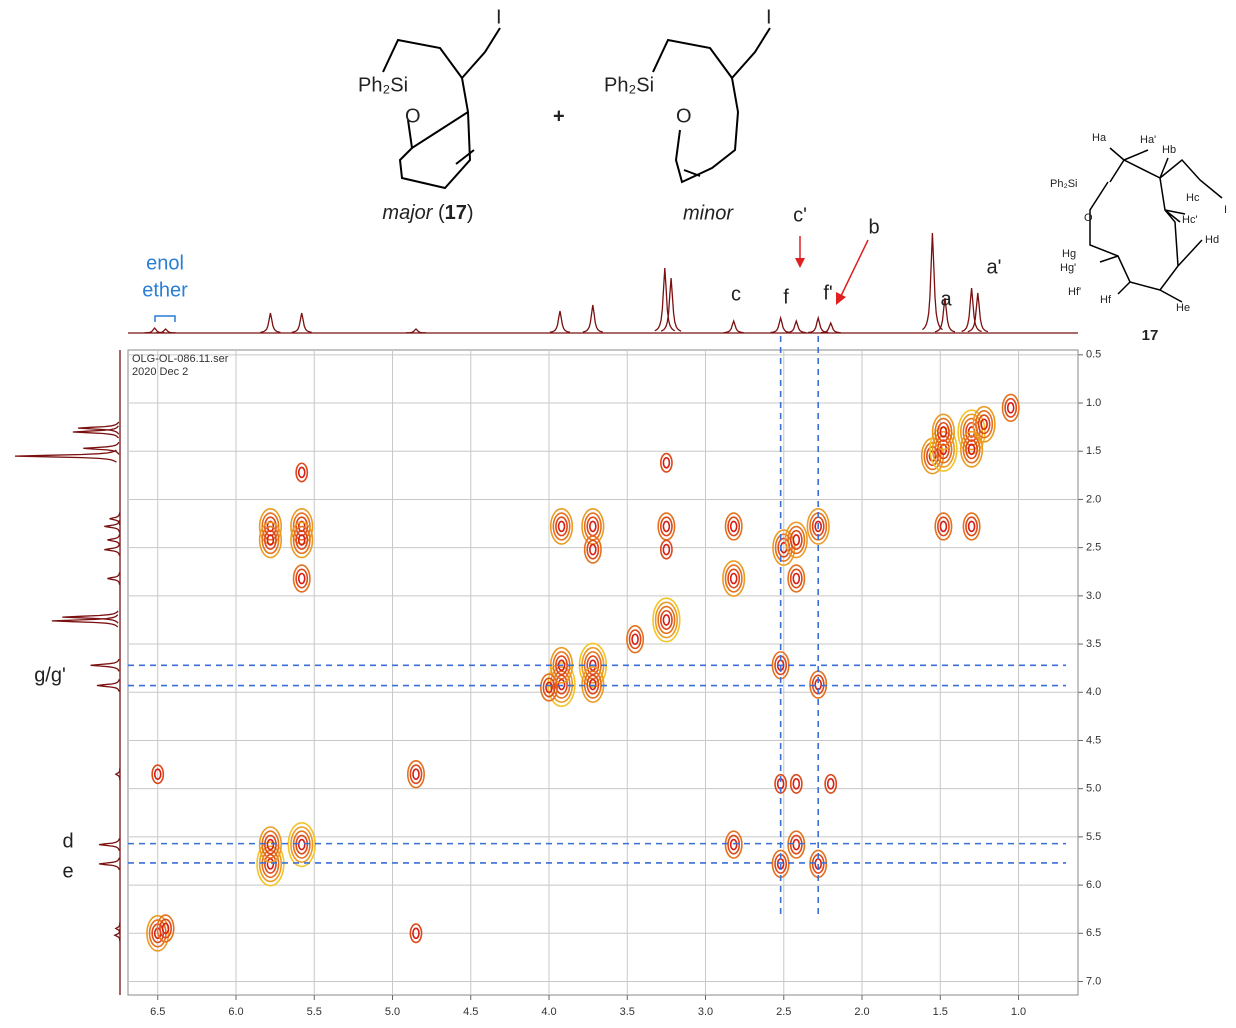 Image resolution: width=1236 pixels, height=1028 pixels. I want to click on annotation: g/g', so click(50, 675).